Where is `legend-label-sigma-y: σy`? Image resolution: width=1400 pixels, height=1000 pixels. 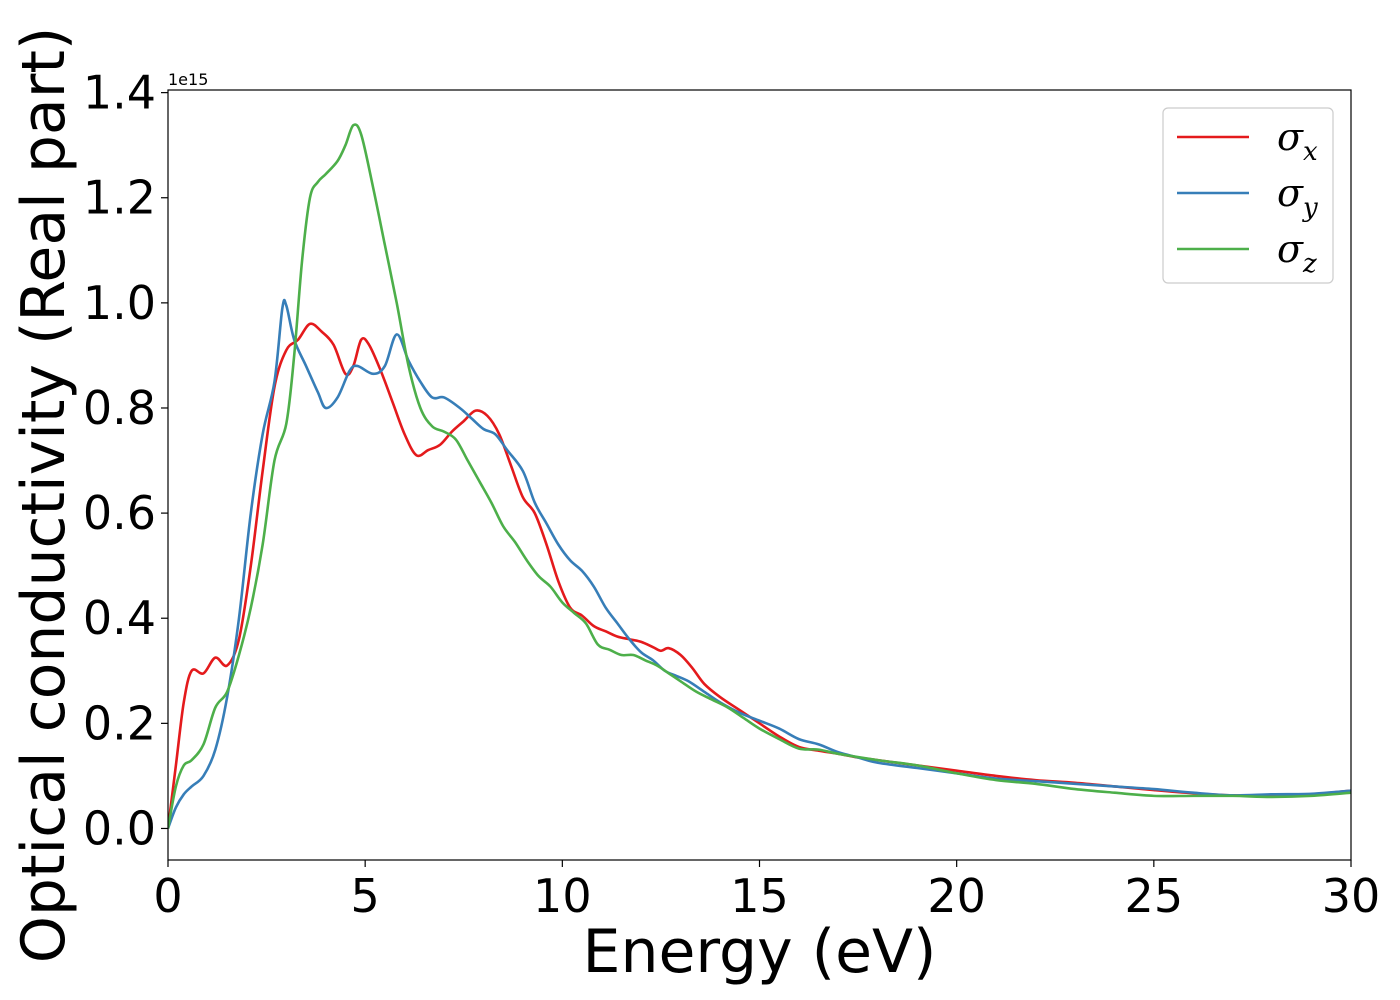 legend-label-sigma-y: σy is located at coordinates (1297, 197).